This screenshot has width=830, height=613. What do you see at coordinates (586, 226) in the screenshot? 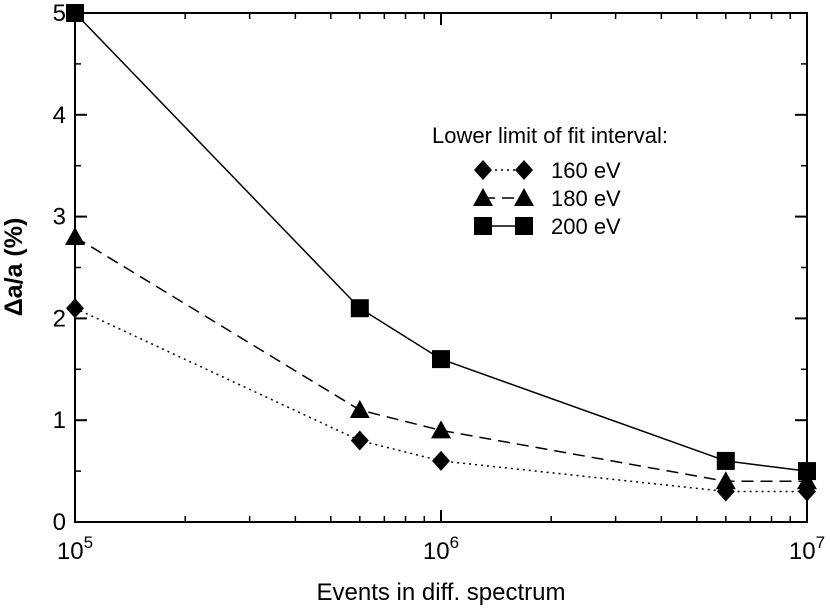
I see `legend-label: 200 eV` at bounding box center [586, 226].